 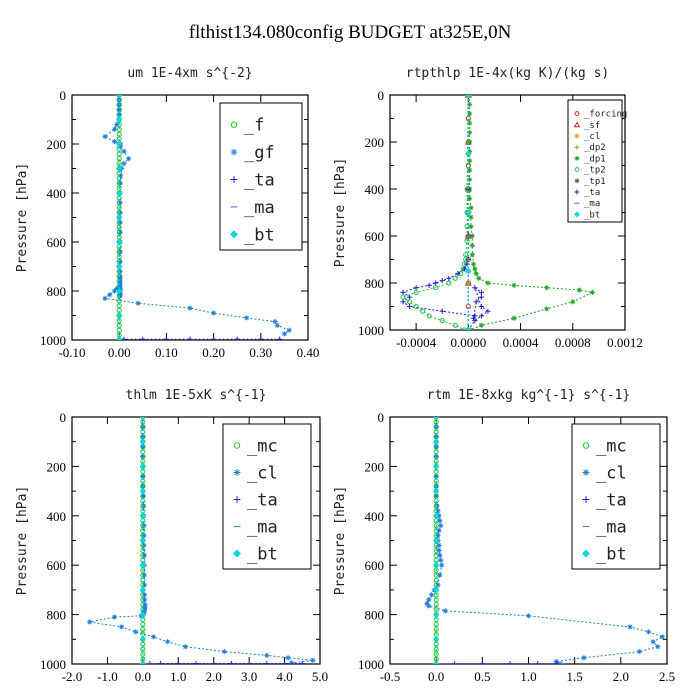 I want to click on x-tick-label: 3.0, so click(x=249, y=676).